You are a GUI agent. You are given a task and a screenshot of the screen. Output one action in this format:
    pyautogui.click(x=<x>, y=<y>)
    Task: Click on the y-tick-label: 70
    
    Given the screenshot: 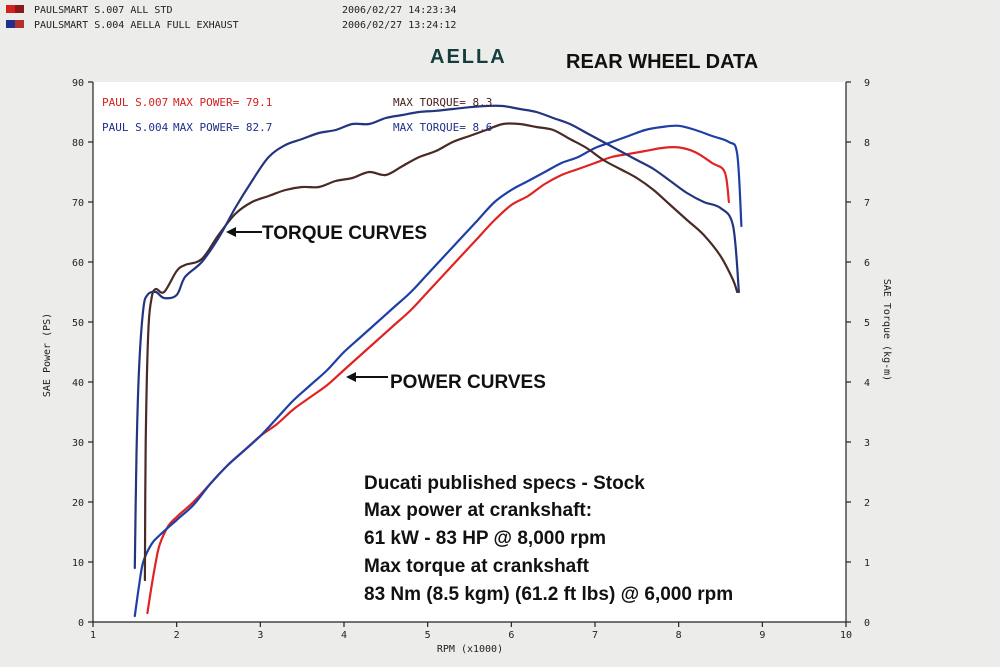 What is the action you would take?
    pyautogui.click(x=78, y=203)
    